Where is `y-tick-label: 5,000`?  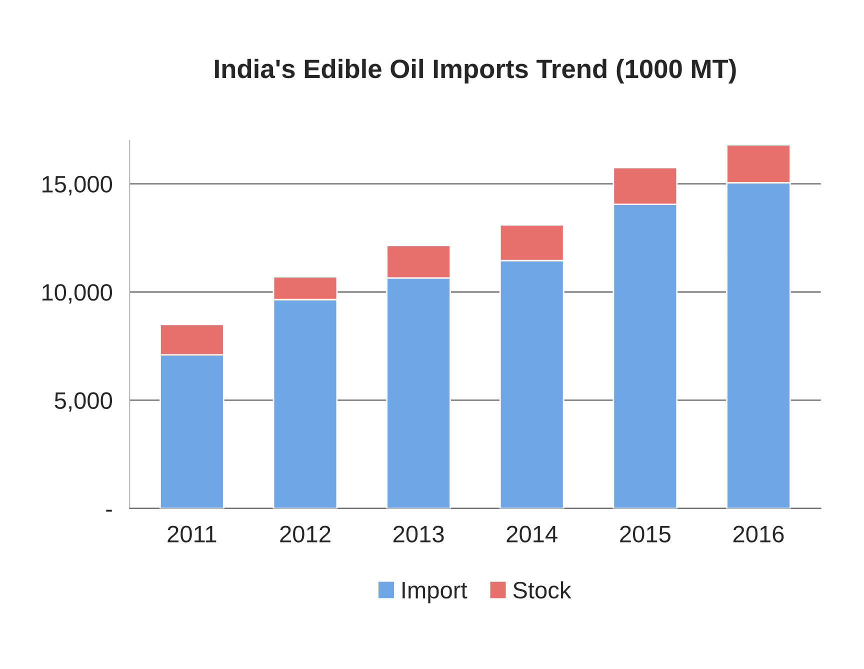 y-tick-label: 5,000 is located at coordinates (83, 402).